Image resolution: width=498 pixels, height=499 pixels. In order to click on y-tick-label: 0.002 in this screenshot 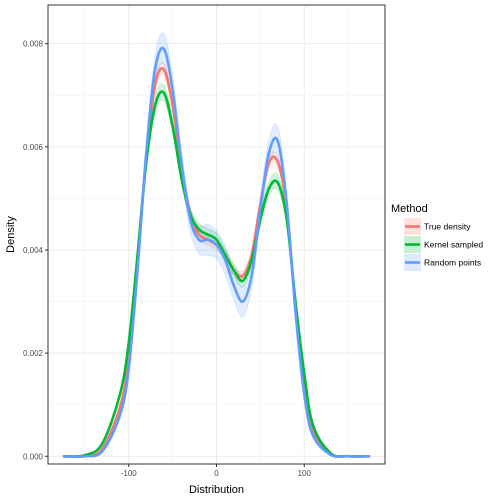, I will do `click(33, 353)`.